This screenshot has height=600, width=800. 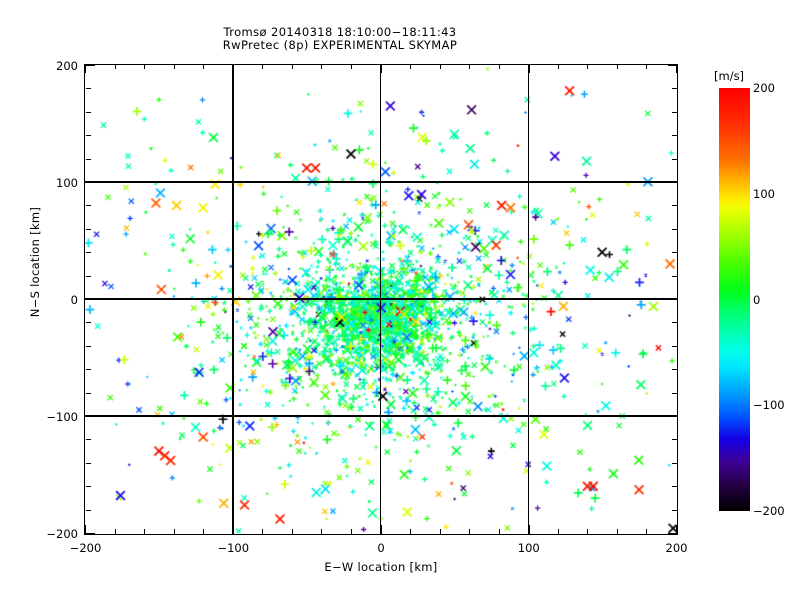 What do you see at coordinates (757, 299) in the screenshot?
I see `colorbar-tick-label: 0` at bounding box center [757, 299].